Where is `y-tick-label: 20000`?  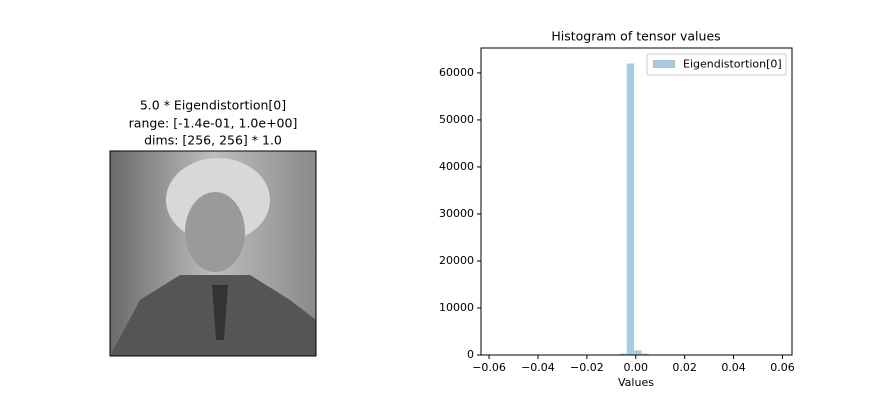 y-tick-label: 20000 is located at coordinates (456, 260).